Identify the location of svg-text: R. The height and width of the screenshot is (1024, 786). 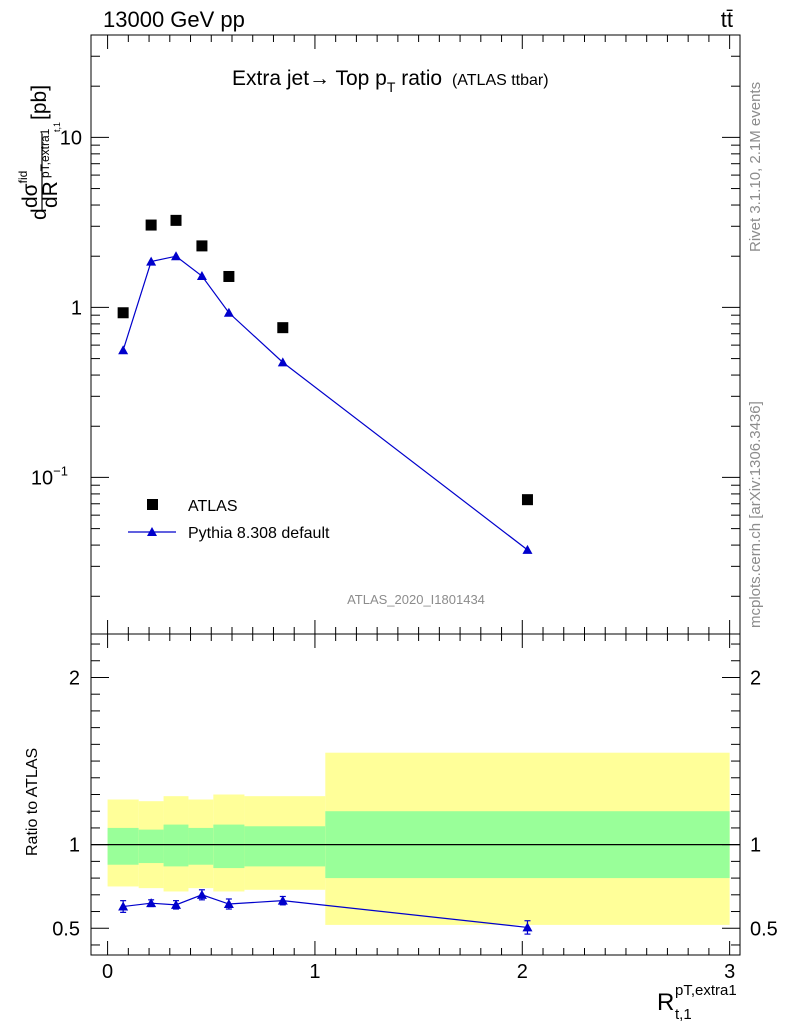
(665, 1002).